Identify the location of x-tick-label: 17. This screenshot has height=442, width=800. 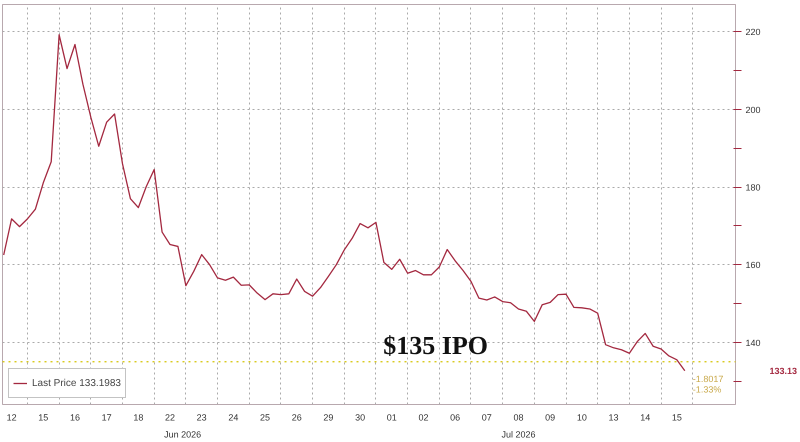
(107, 417).